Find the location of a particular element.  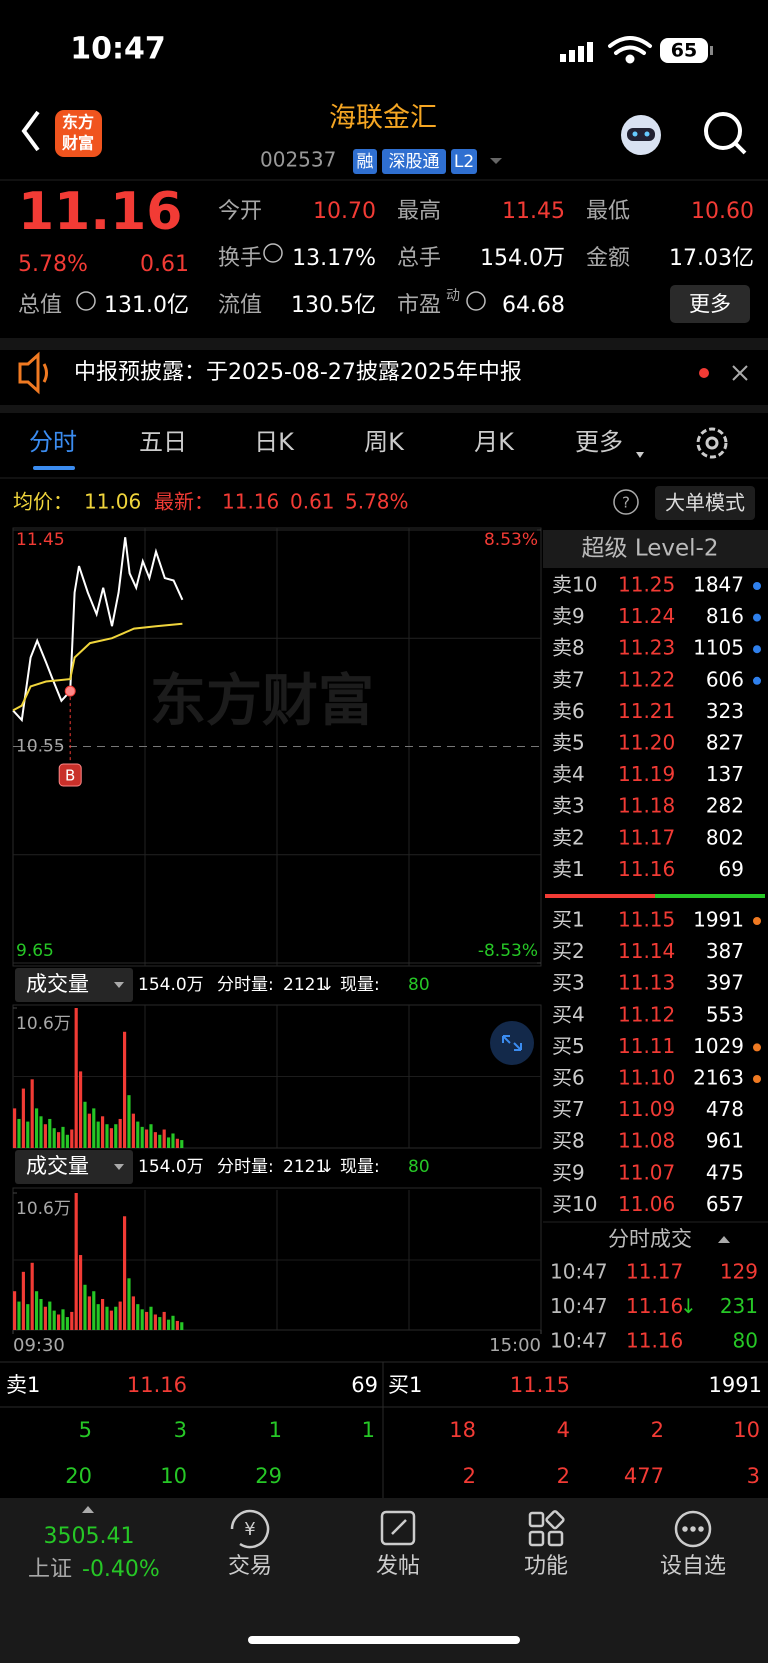

level-label: 卖3 is located at coordinates (568, 806).